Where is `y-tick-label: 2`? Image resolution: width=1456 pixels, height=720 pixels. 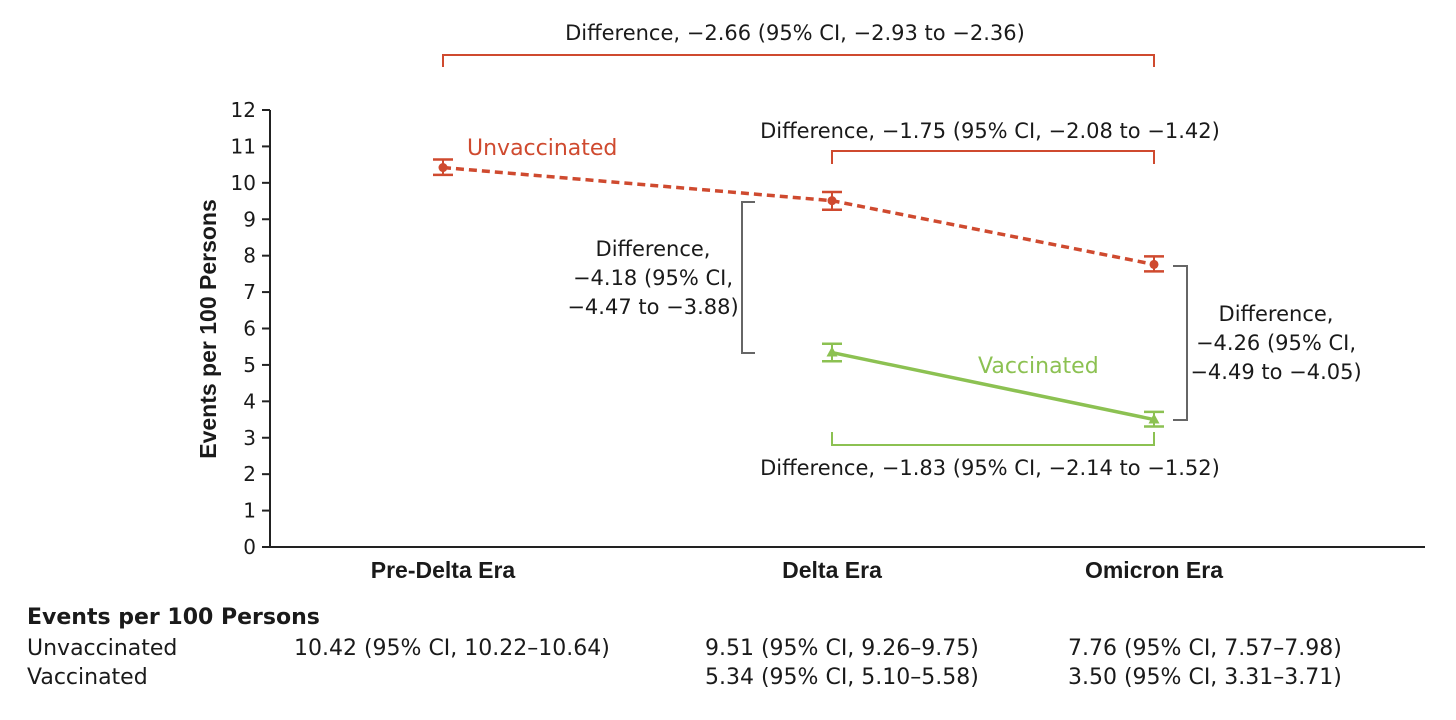 y-tick-label: 2 is located at coordinates (249, 474).